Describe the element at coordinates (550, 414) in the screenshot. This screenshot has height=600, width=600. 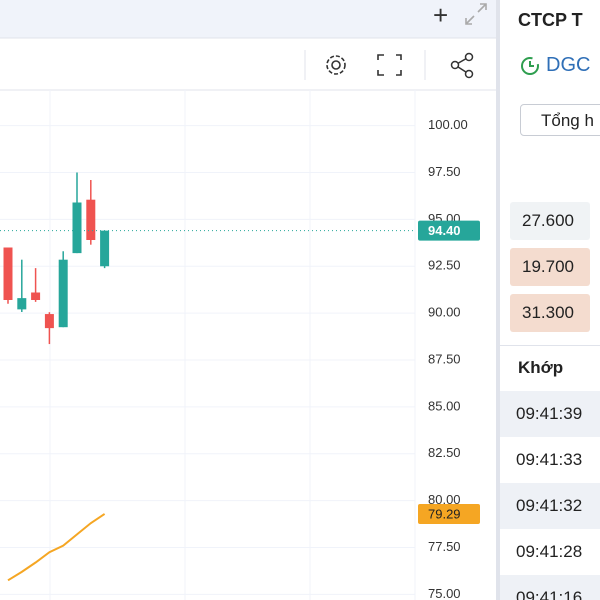
I see `time-row: 09:41:39` at that location.